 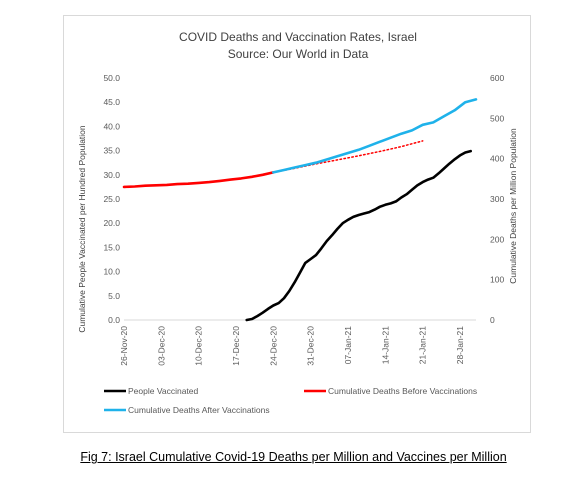 What do you see at coordinates (513, 206) in the screenshot?
I see `y2-axis-label: Cumulative Deaths per Million Population` at bounding box center [513, 206].